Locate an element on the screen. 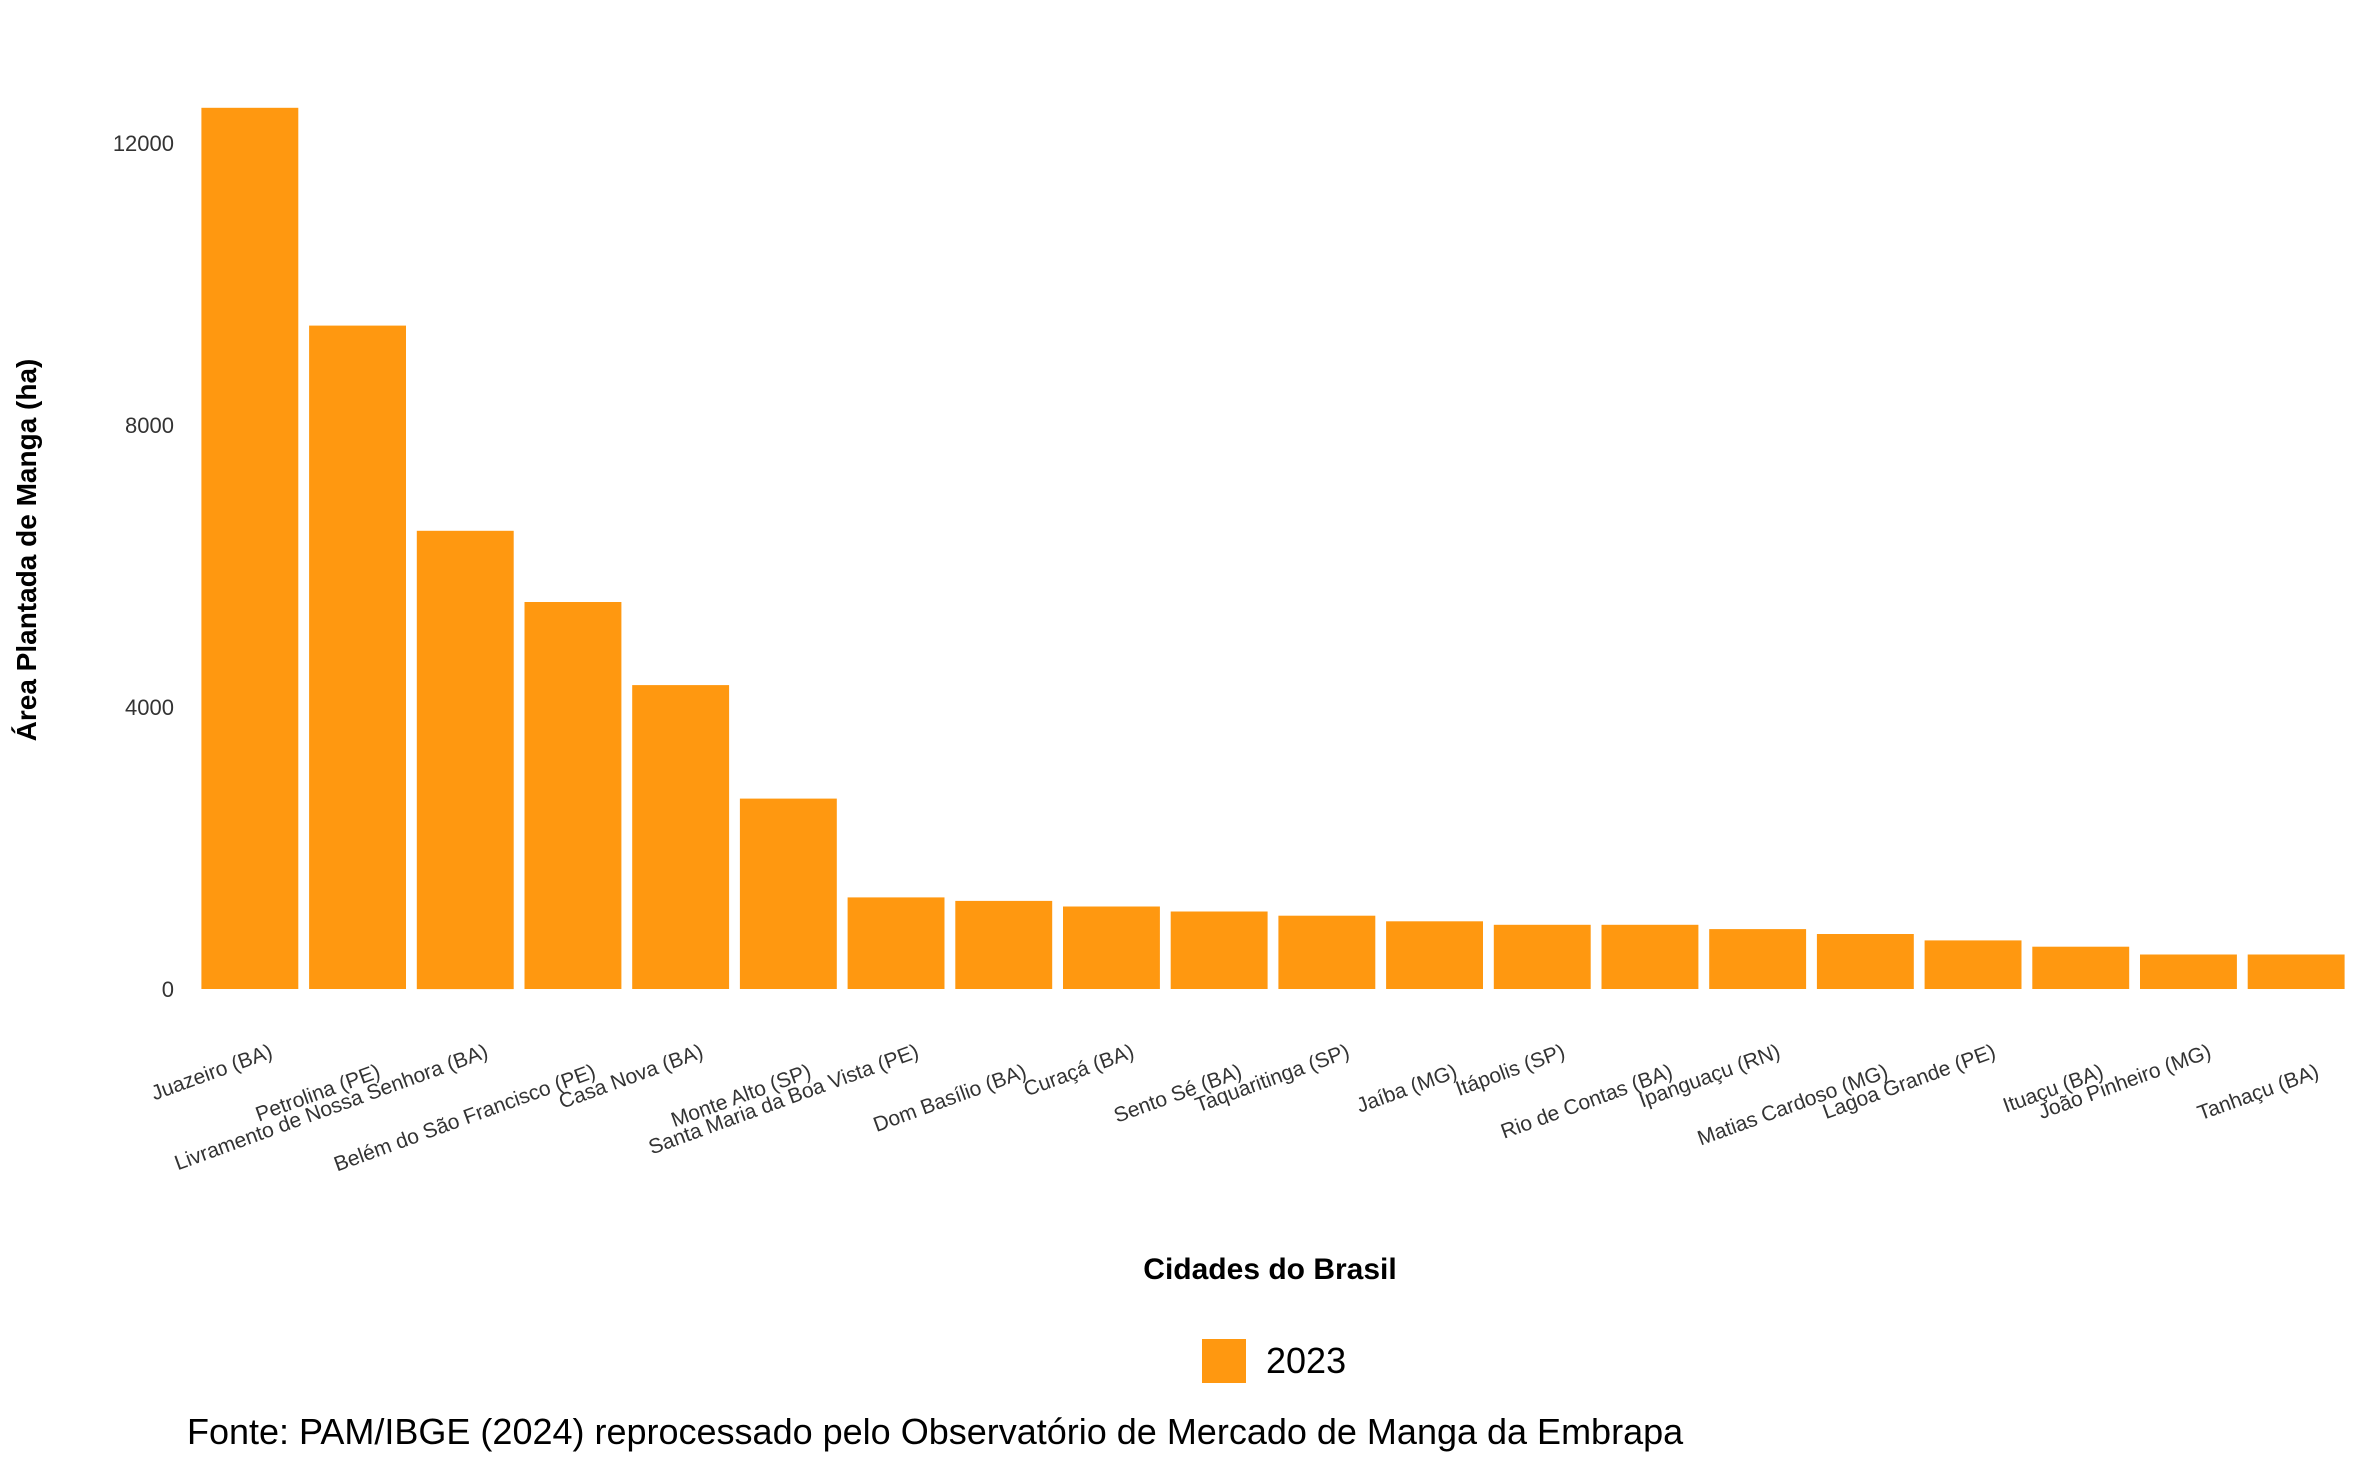  legend: 2023 is located at coordinates (1274, 1361).